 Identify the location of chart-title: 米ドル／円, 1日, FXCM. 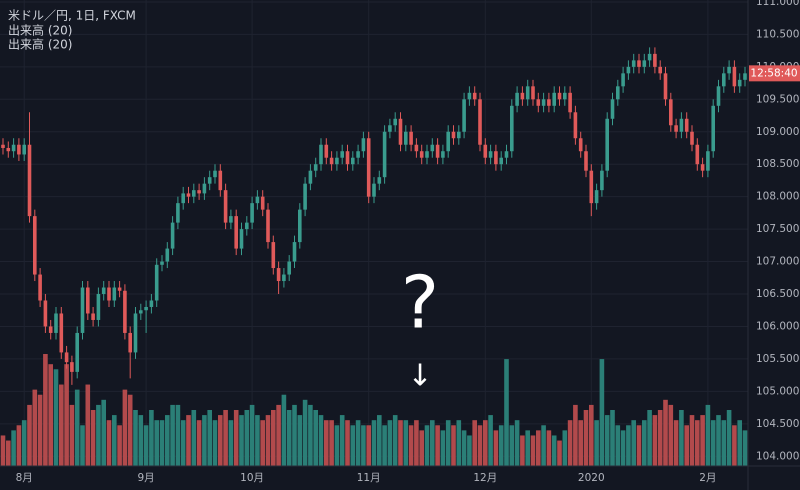
(72, 16).